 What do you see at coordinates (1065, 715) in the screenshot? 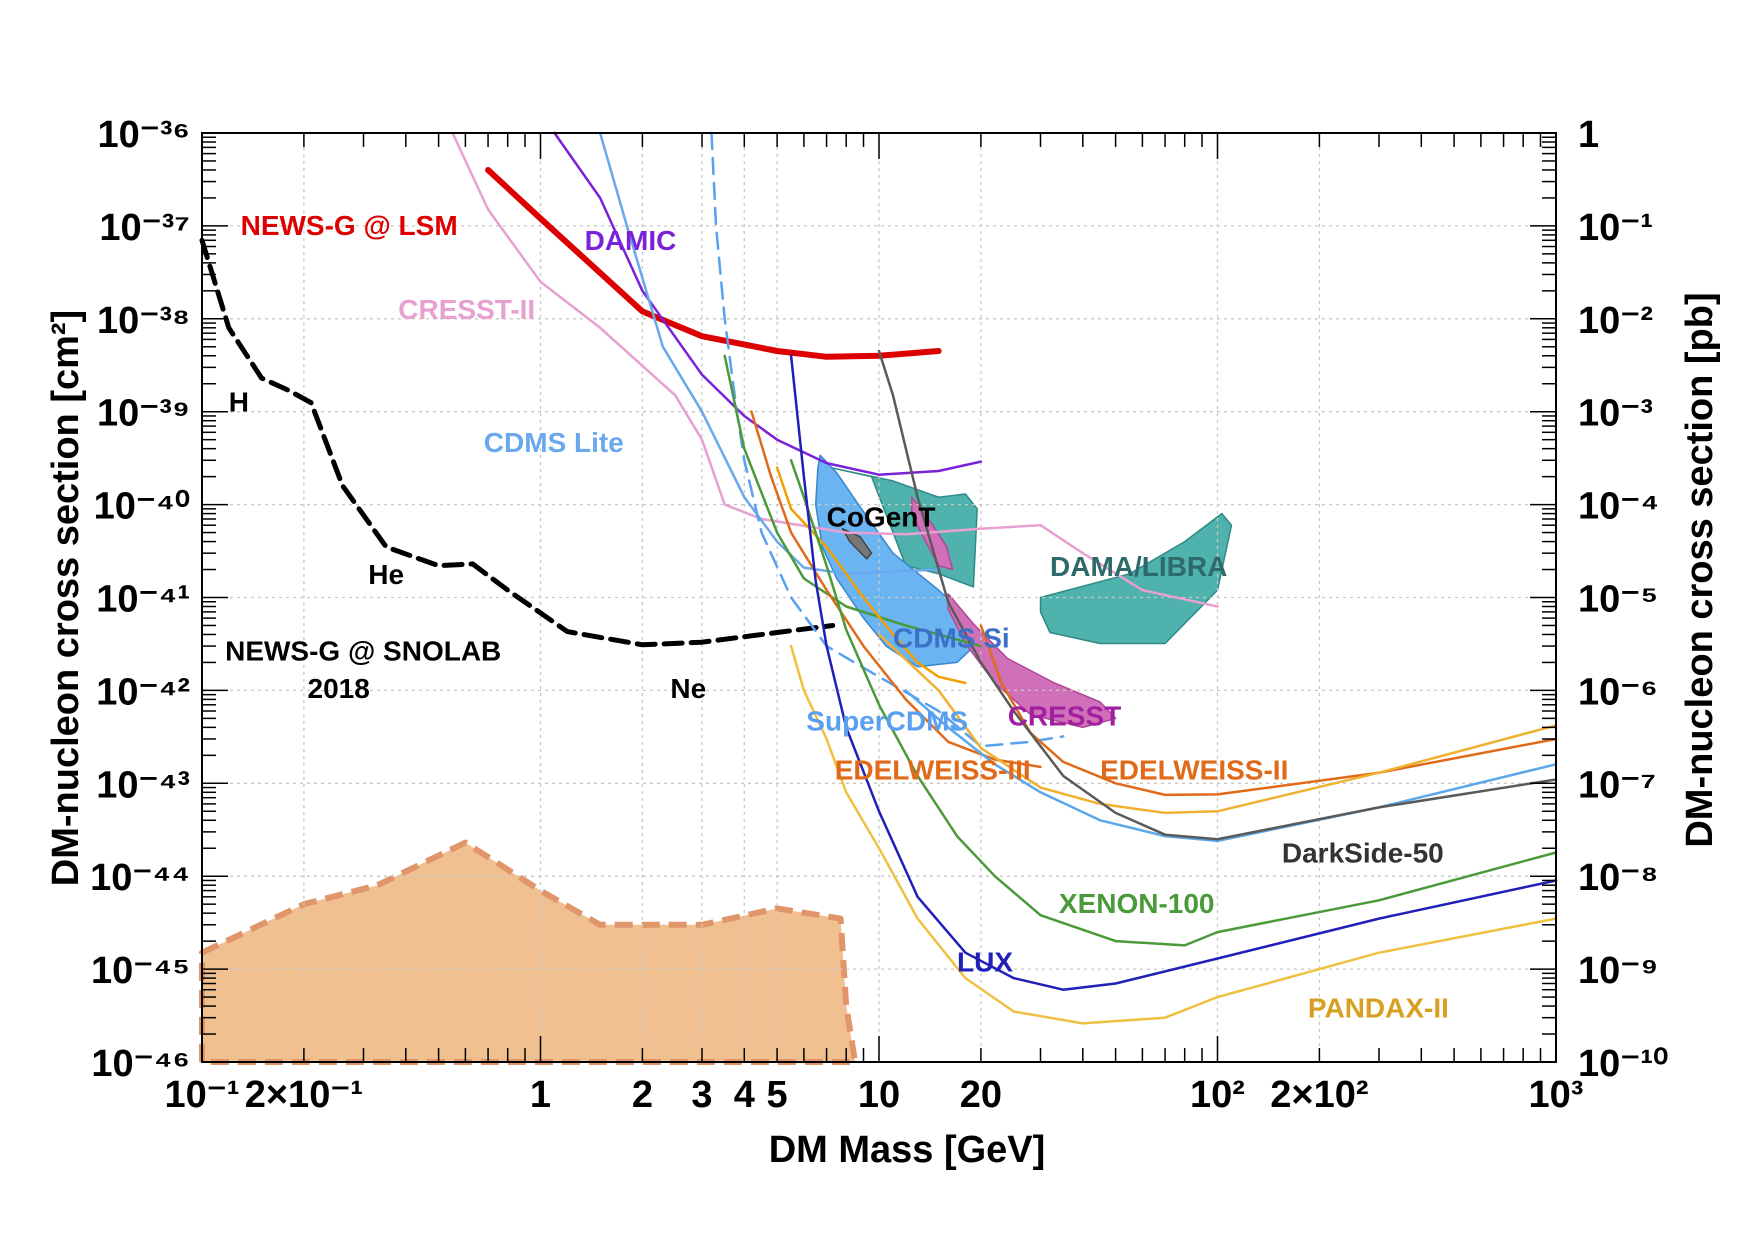
I see `series-label-cresst: CRESST` at bounding box center [1065, 715].